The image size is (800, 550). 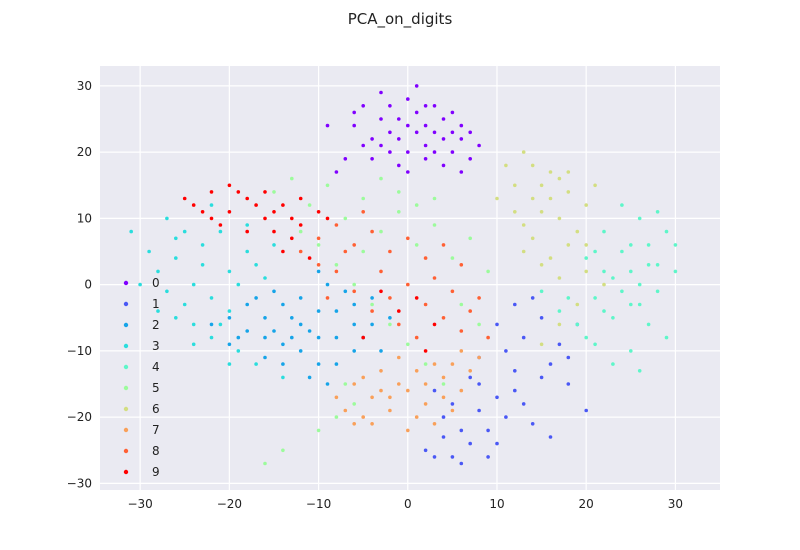 What do you see at coordinates (126, 346) in the screenshot?
I see `legend-marker` at bounding box center [126, 346].